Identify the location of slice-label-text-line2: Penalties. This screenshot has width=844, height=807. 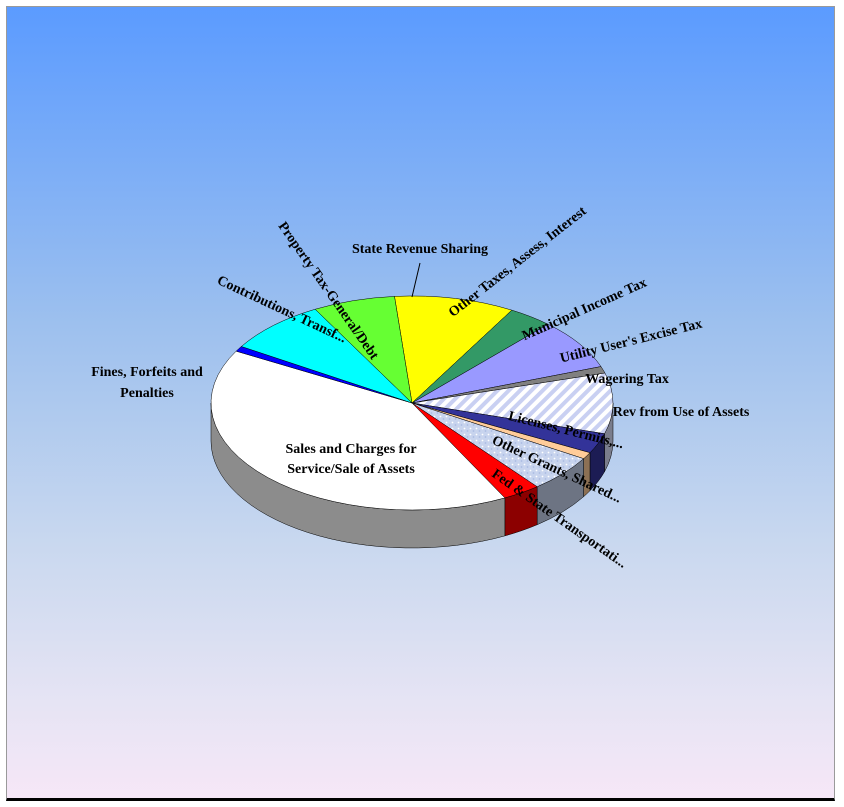
(147, 393).